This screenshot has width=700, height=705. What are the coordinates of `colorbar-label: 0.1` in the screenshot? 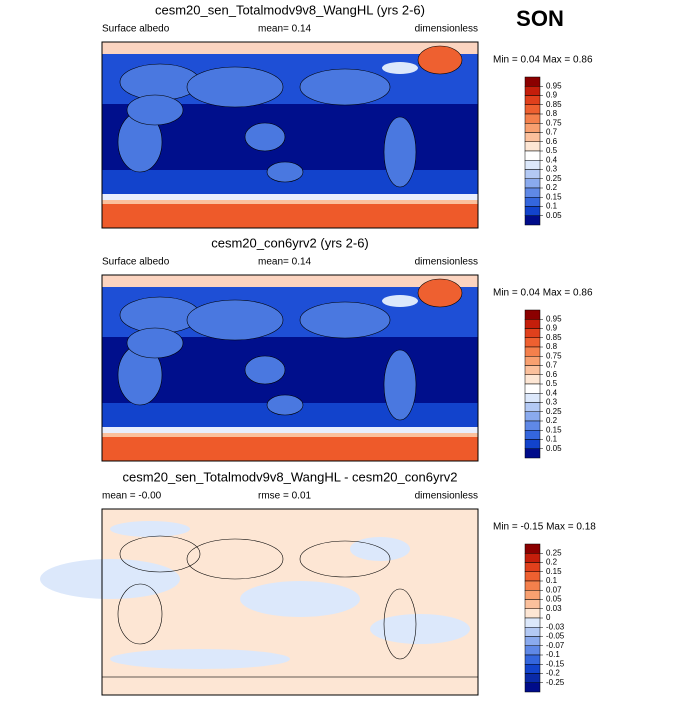 It's located at (552, 206).